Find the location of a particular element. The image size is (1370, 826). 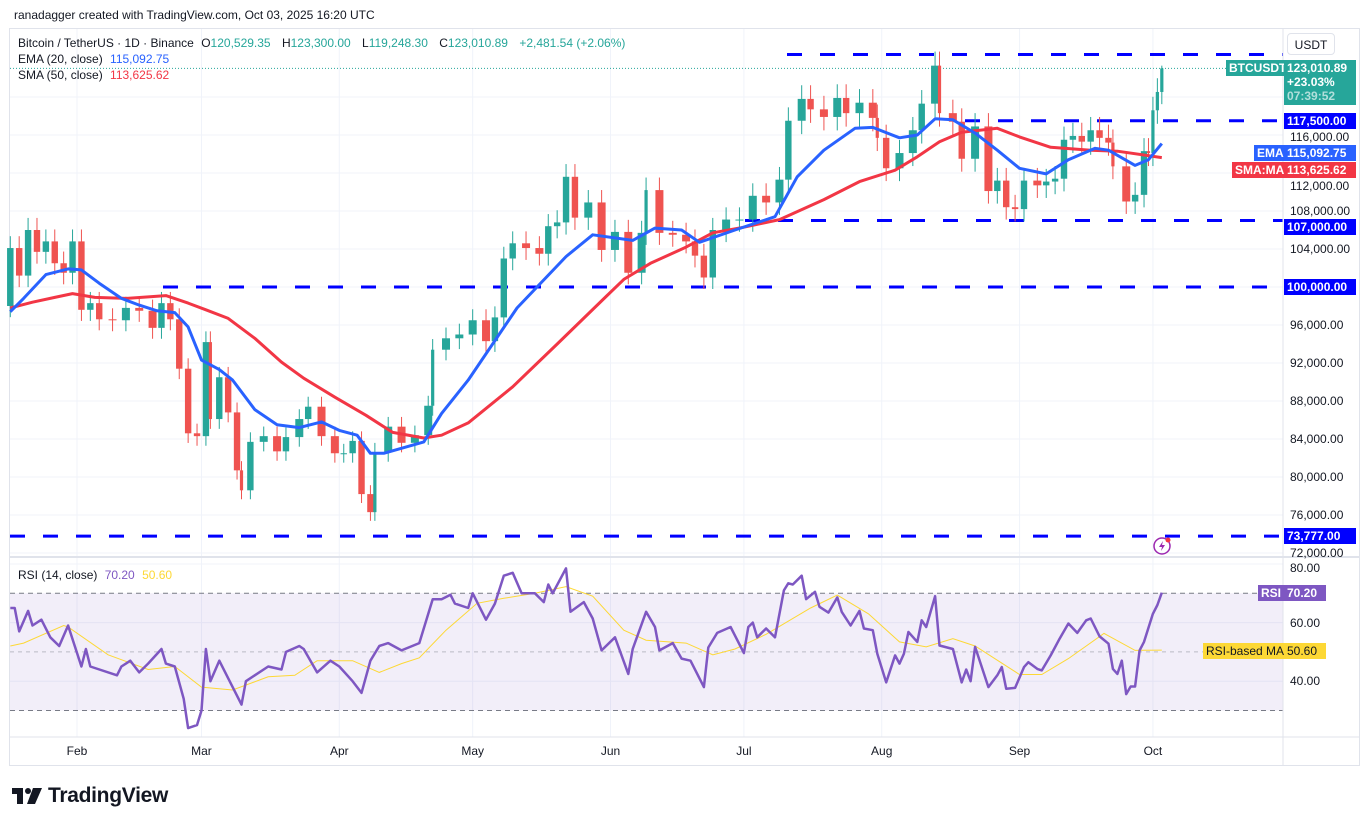

rsi-tag: RSI is located at coordinates (1271, 593).